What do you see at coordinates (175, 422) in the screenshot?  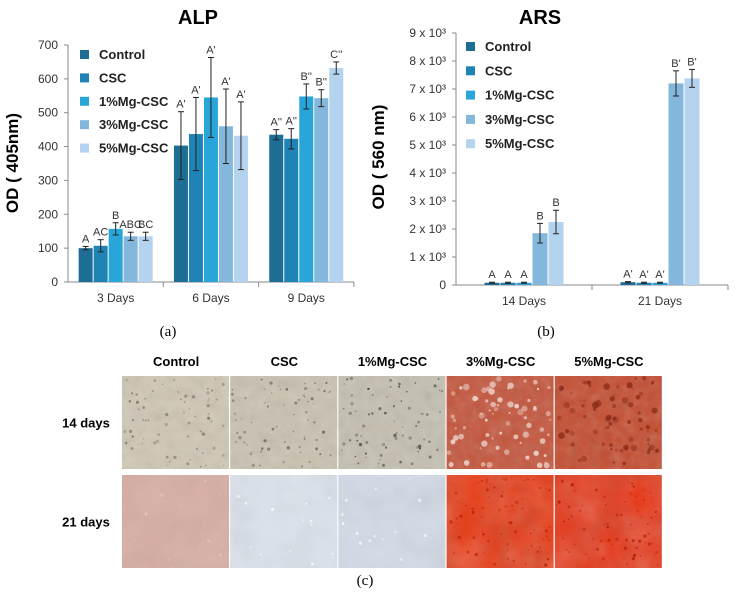 I see `micrograph-tile` at bounding box center [175, 422].